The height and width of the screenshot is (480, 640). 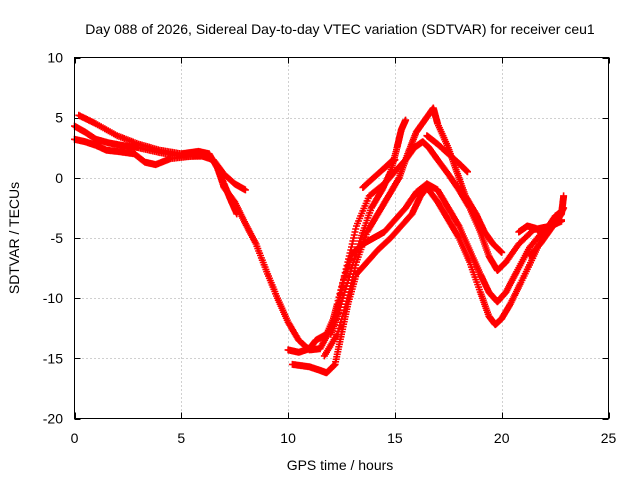 I want to click on x-tick-label: 5, so click(x=181, y=438).